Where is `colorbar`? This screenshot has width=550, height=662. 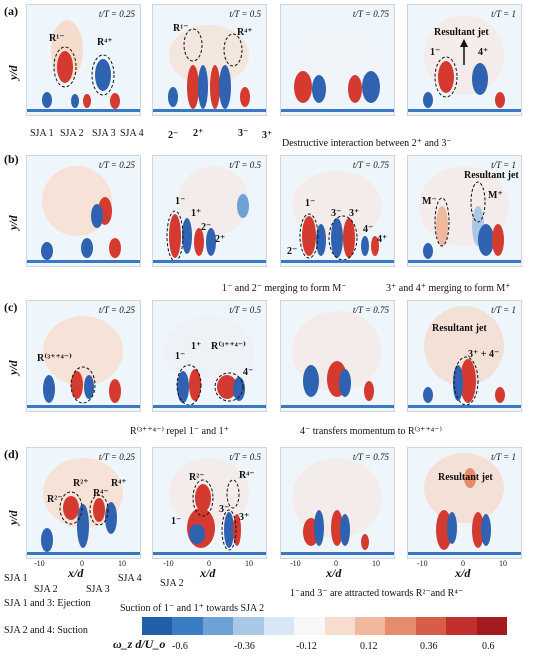 colorbar is located at coordinates (325, 626).